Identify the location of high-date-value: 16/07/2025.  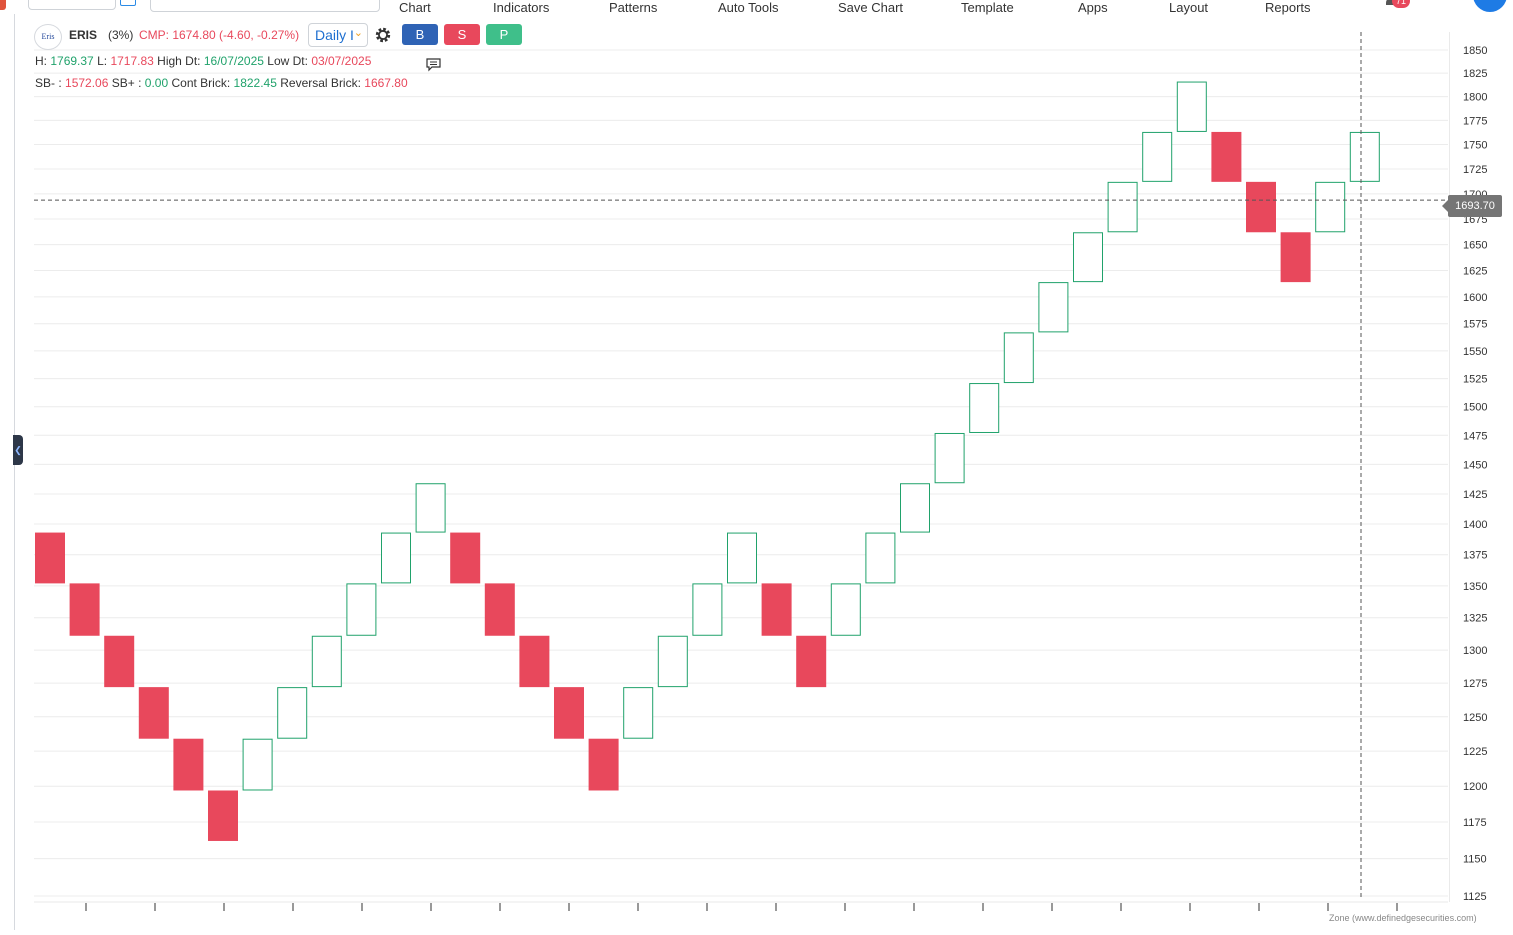
(233, 61).